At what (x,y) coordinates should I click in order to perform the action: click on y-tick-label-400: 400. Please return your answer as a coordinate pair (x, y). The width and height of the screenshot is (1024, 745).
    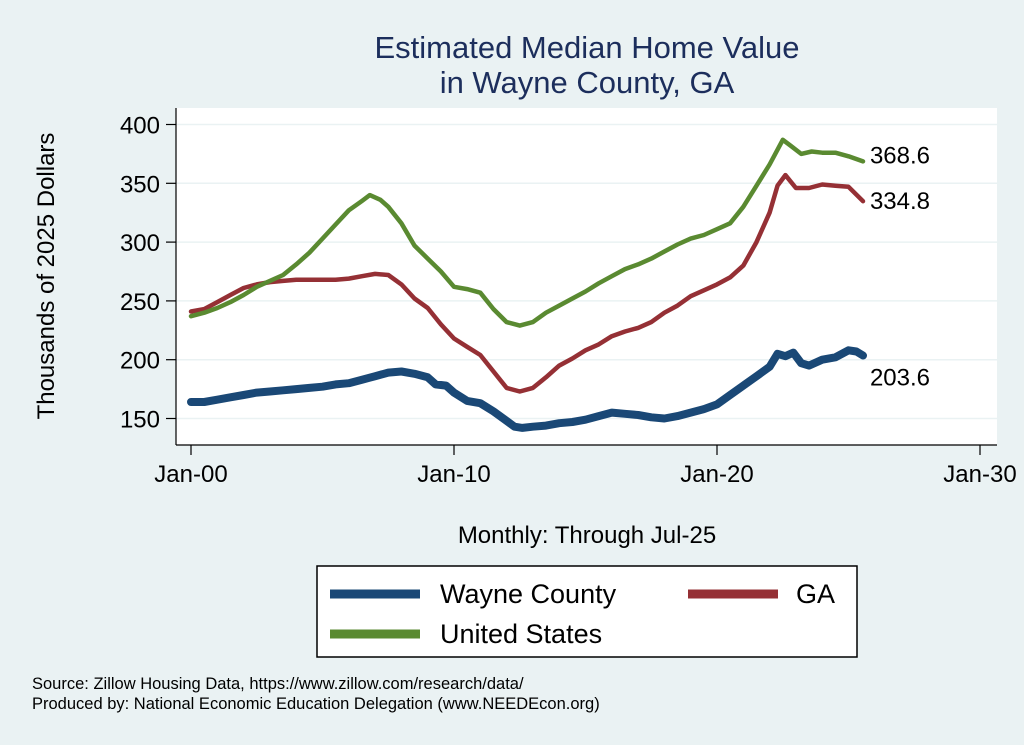
    Looking at the image, I should click on (140, 126).